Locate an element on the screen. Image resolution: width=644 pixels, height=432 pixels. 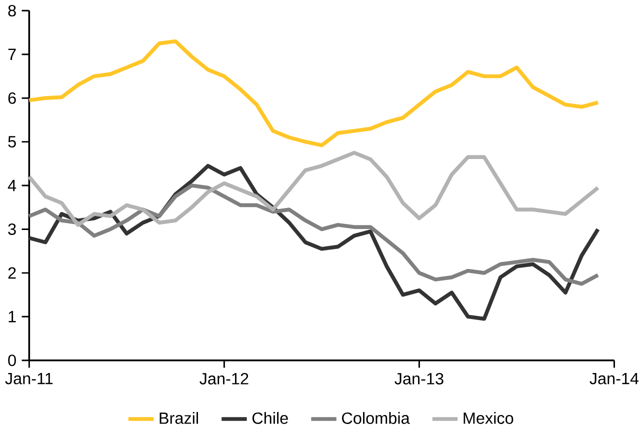
legend-label: Brazil is located at coordinates (179, 418).